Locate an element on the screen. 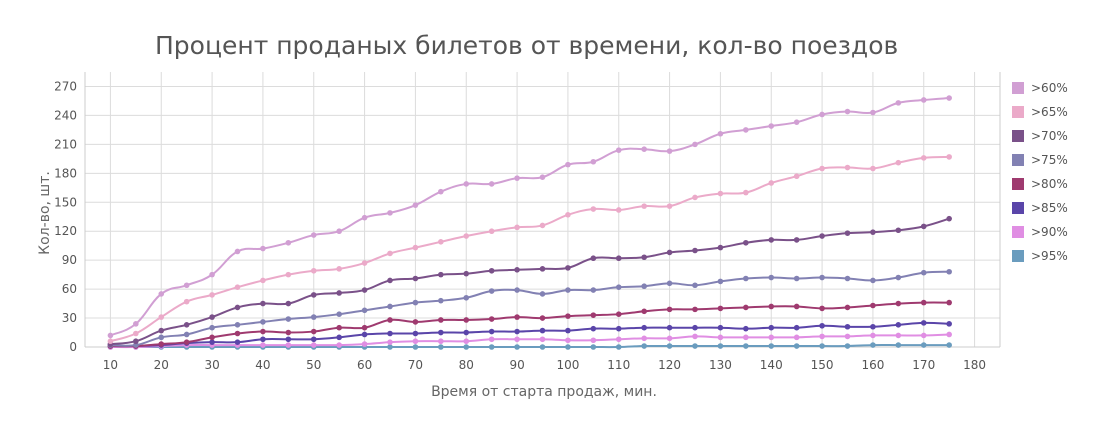 This screenshot has height=440, width=1101. legend-item: >90% is located at coordinates (1040, 232).